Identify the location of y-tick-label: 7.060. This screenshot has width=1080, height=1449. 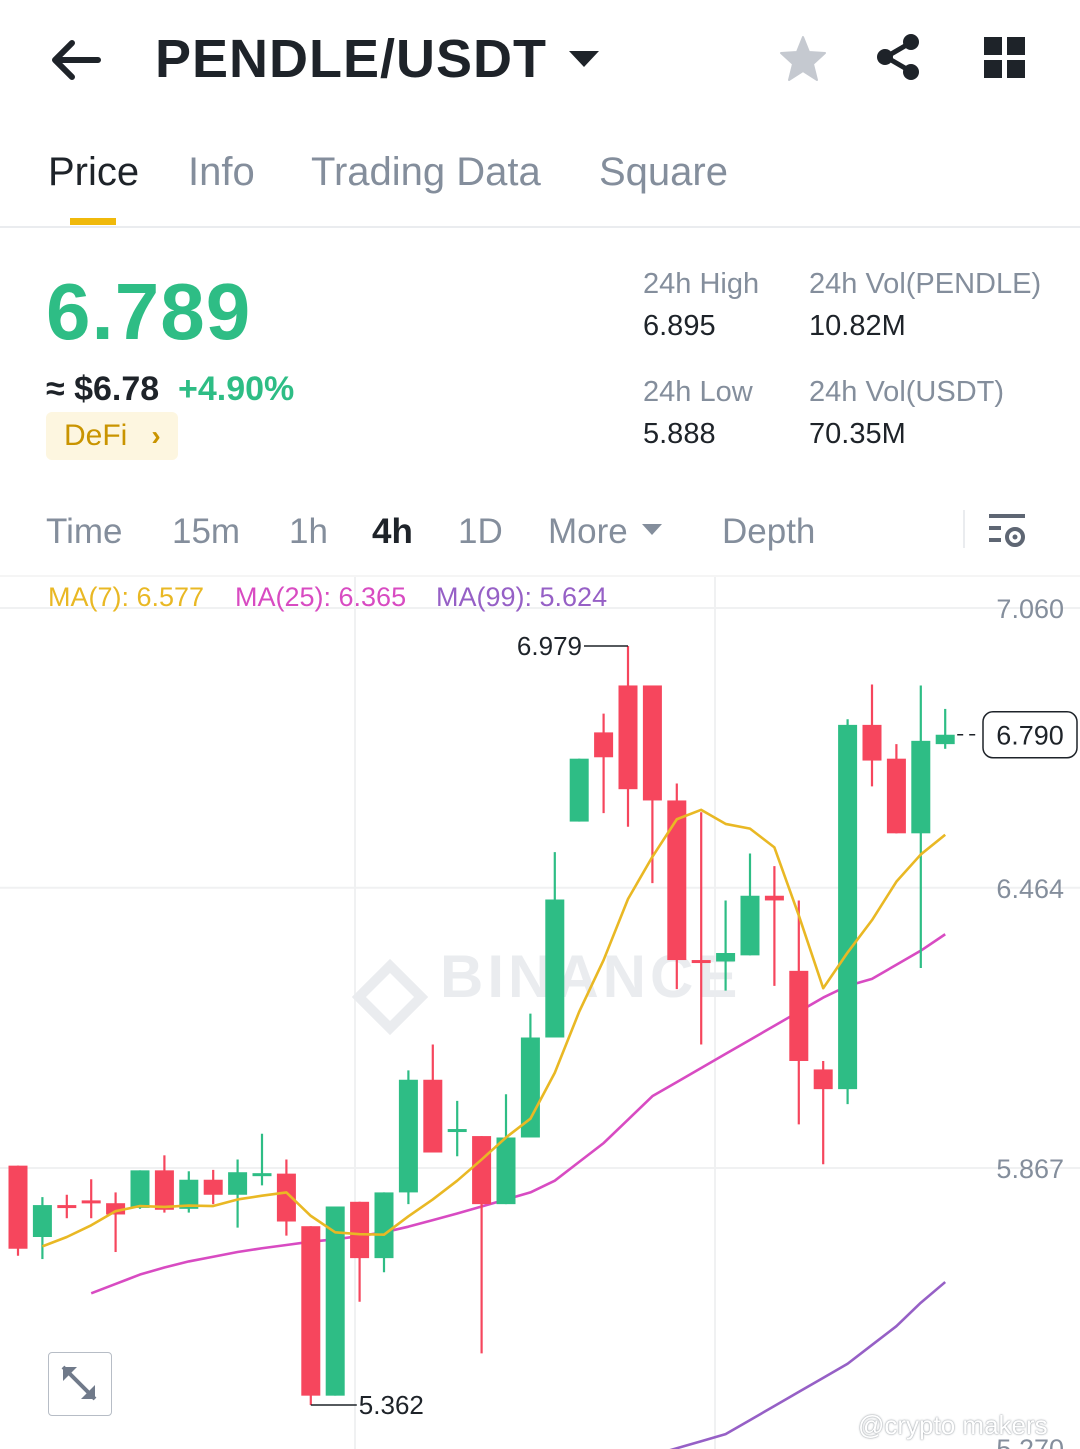
(1030, 609).